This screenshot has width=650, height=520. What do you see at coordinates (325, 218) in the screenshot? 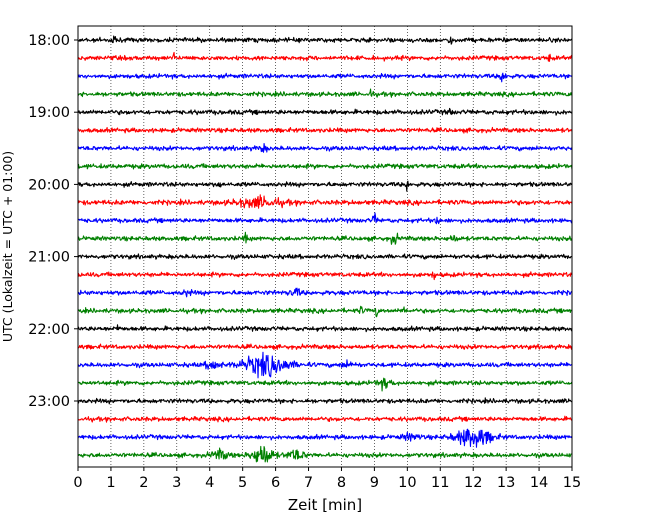
I see `trace-2030` at bounding box center [325, 218].